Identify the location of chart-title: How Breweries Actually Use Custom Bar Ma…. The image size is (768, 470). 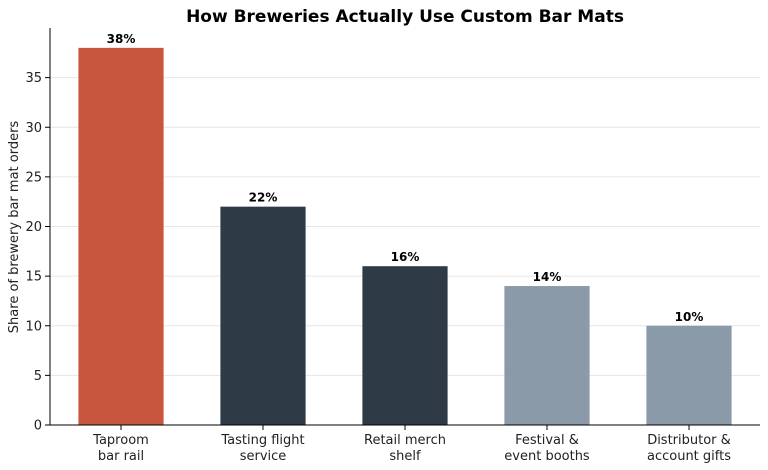
(405, 17).